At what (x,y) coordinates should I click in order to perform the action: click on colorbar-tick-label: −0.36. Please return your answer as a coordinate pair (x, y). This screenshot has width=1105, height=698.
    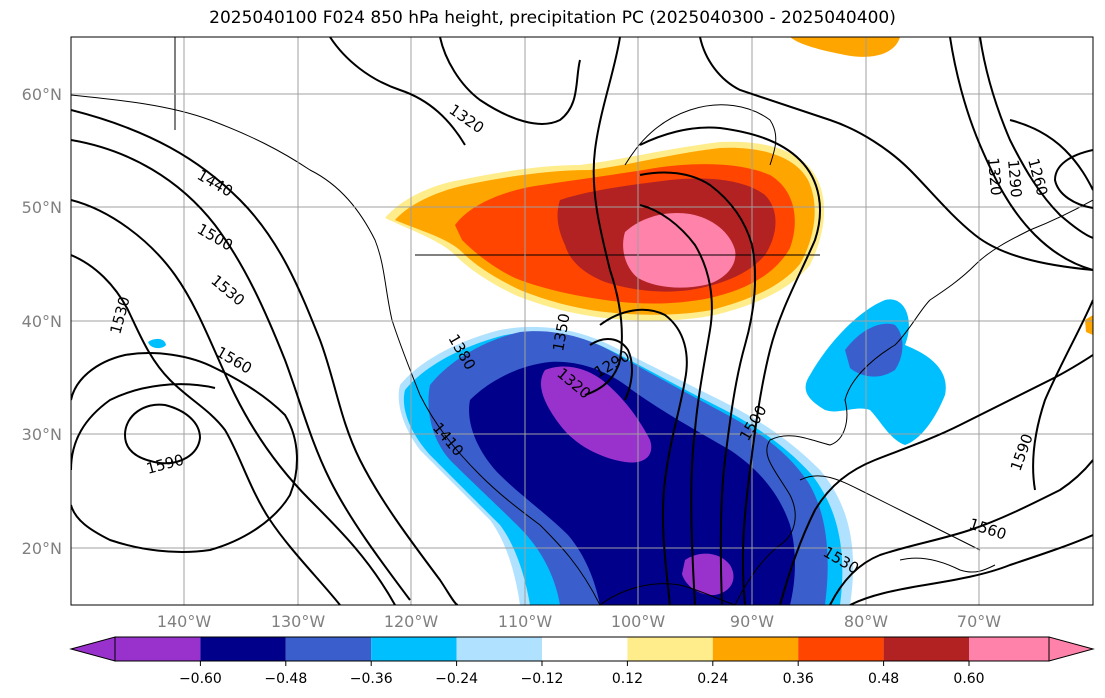
    Looking at the image, I should click on (371, 679).